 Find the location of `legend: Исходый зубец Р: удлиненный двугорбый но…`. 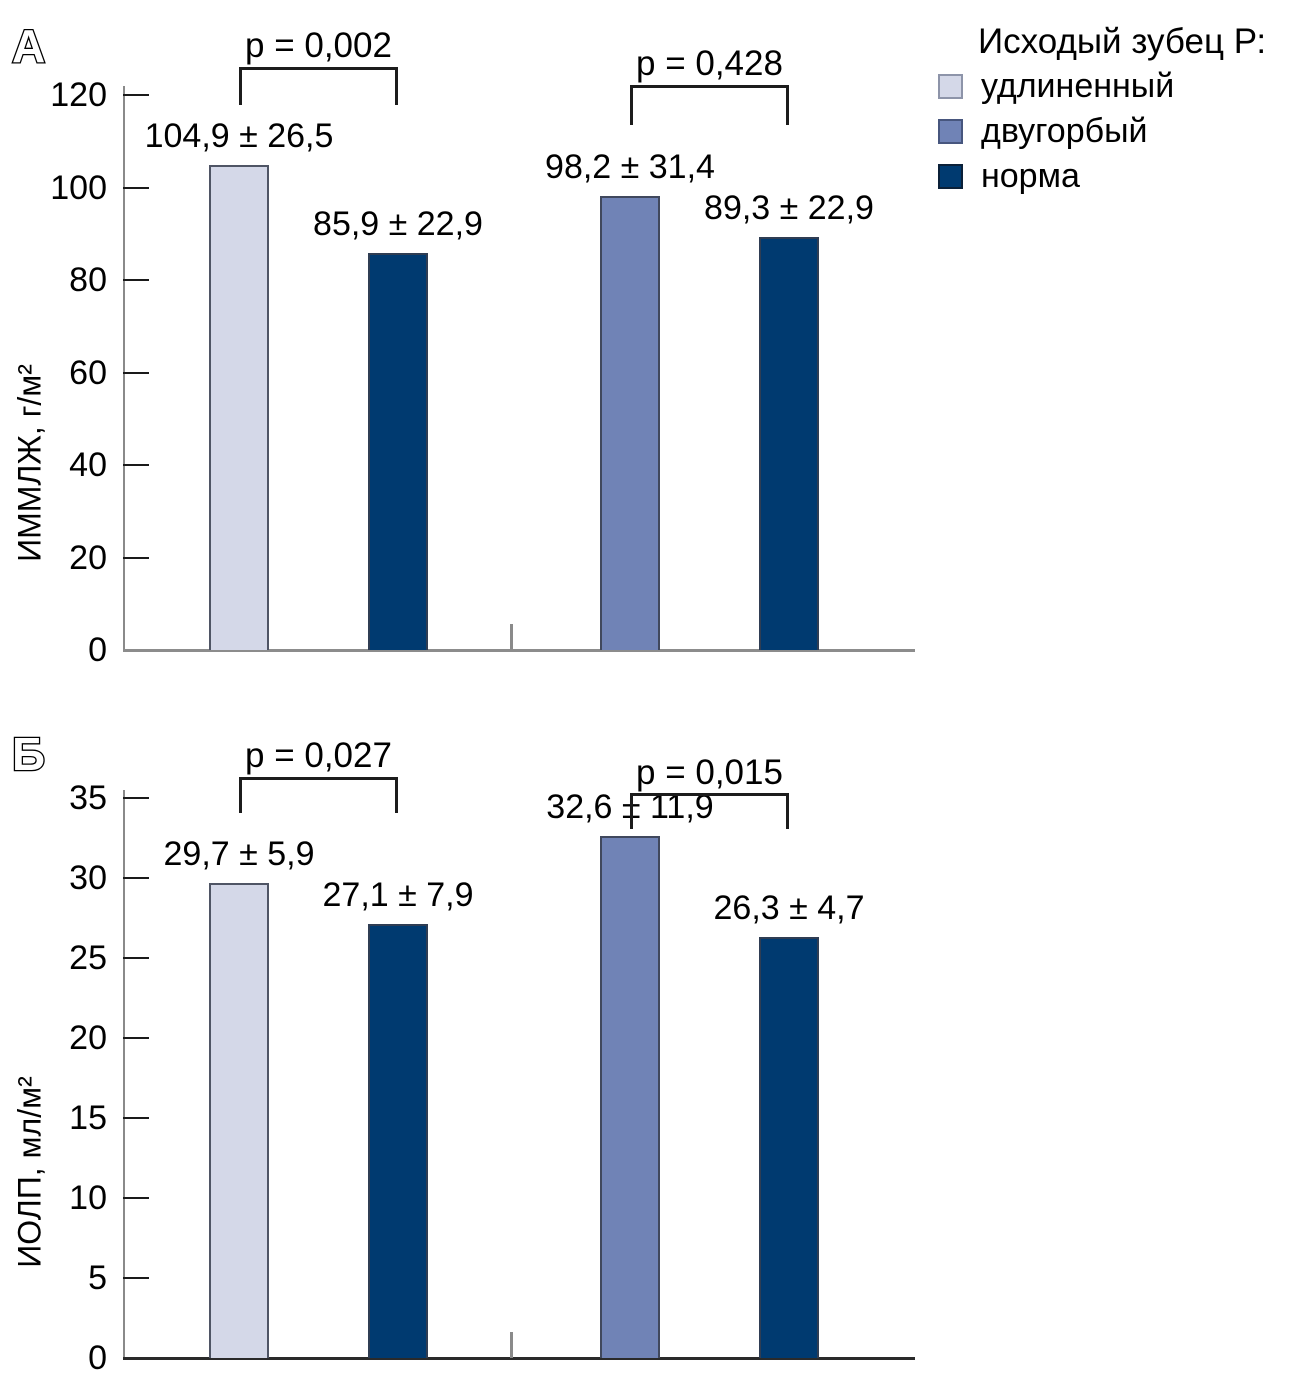

legend: Исходый зубец Р: удлиненный двугорбый но… is located at coordinates (1108, 109).